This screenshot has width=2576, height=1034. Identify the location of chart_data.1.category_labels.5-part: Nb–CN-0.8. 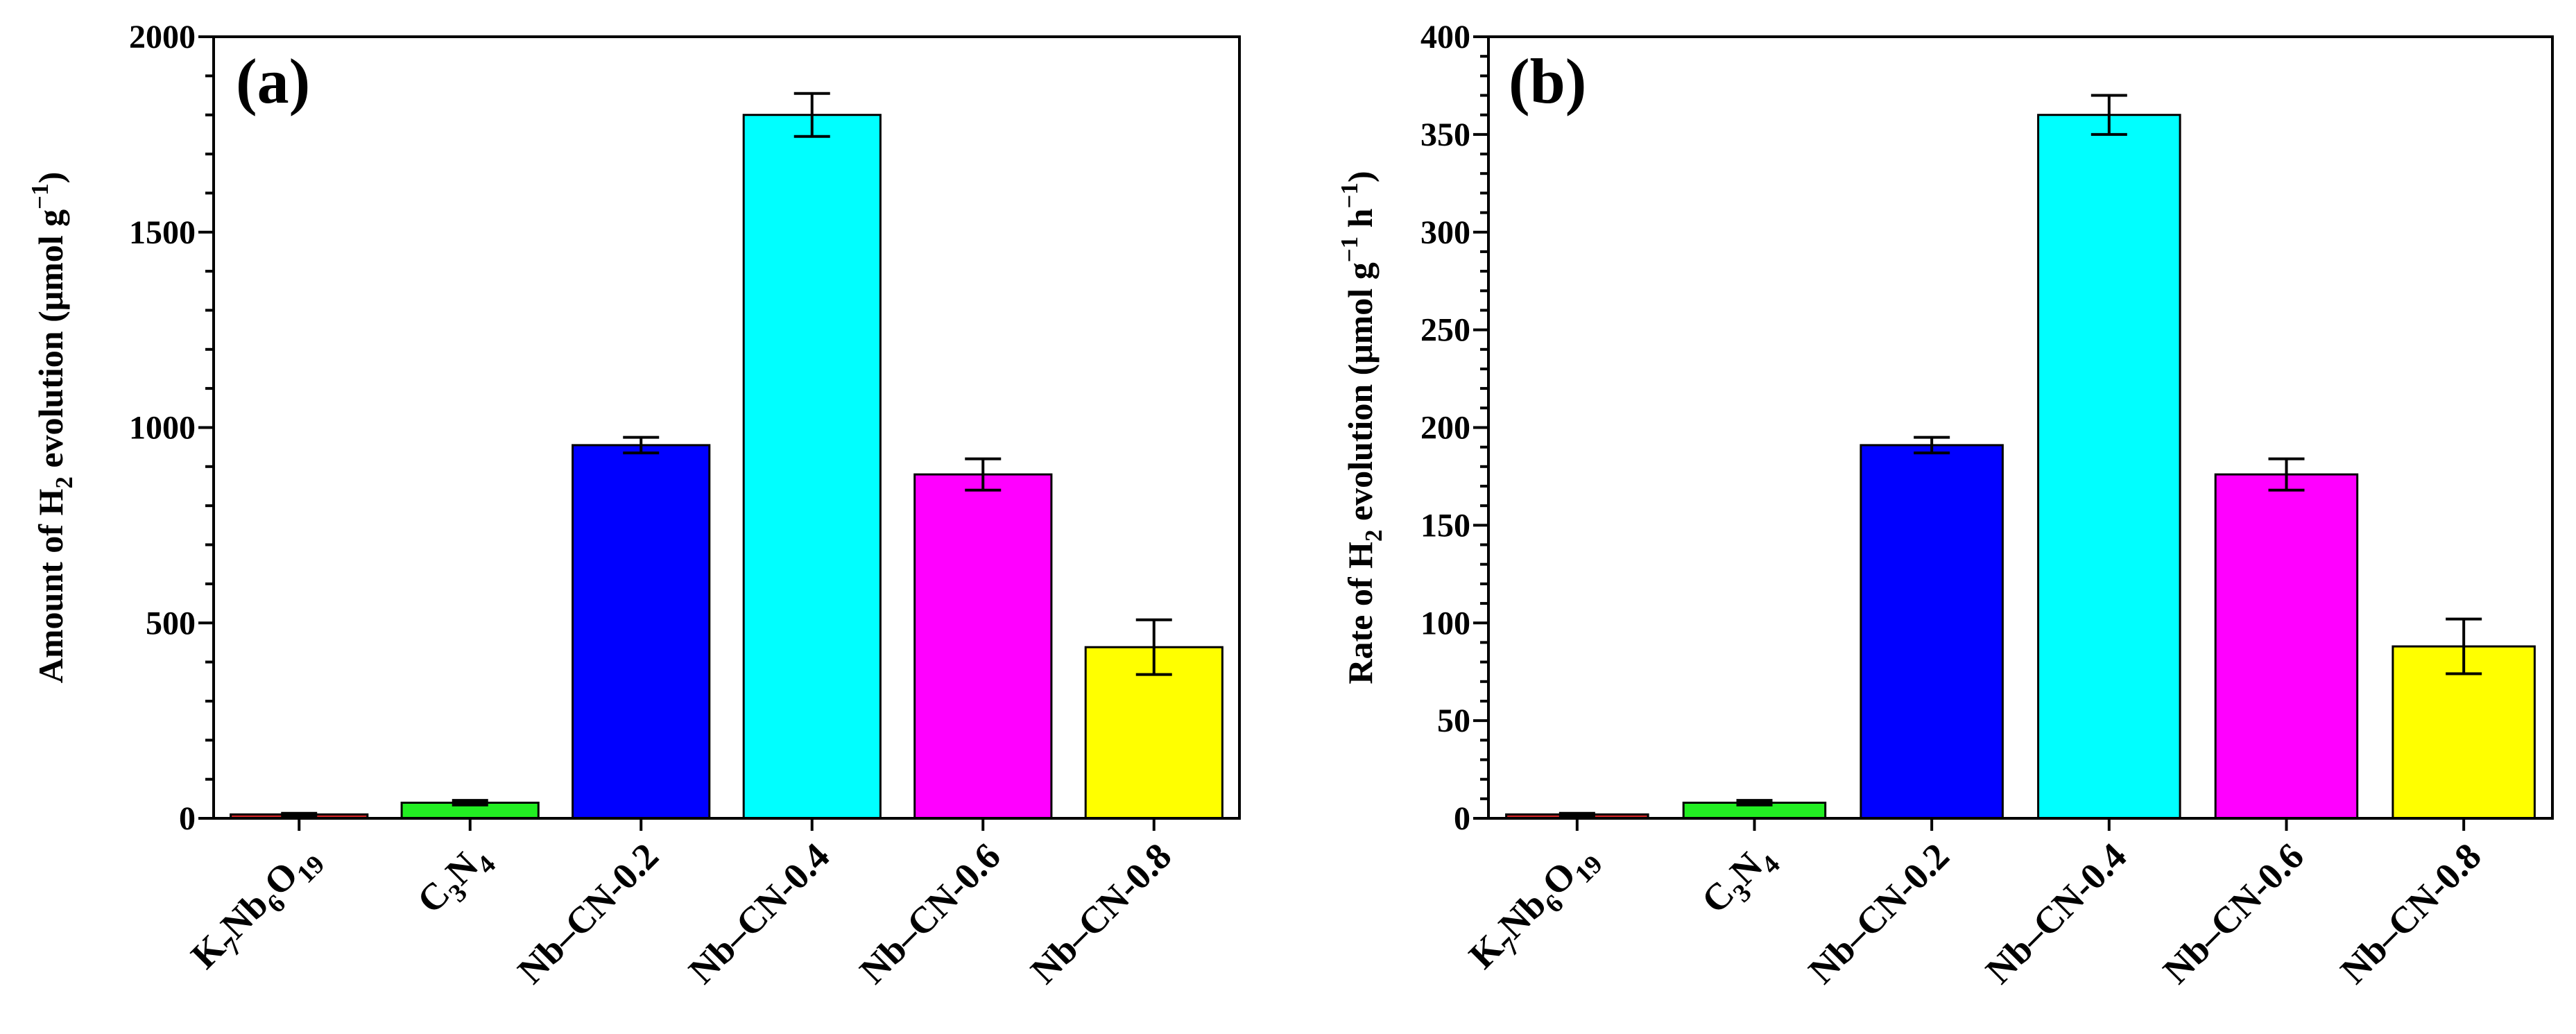
(2411, 913).